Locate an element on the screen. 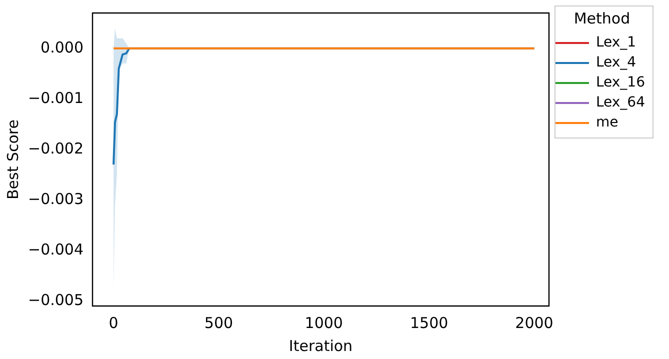  legend-label: me is located at coordinates (607, 122).